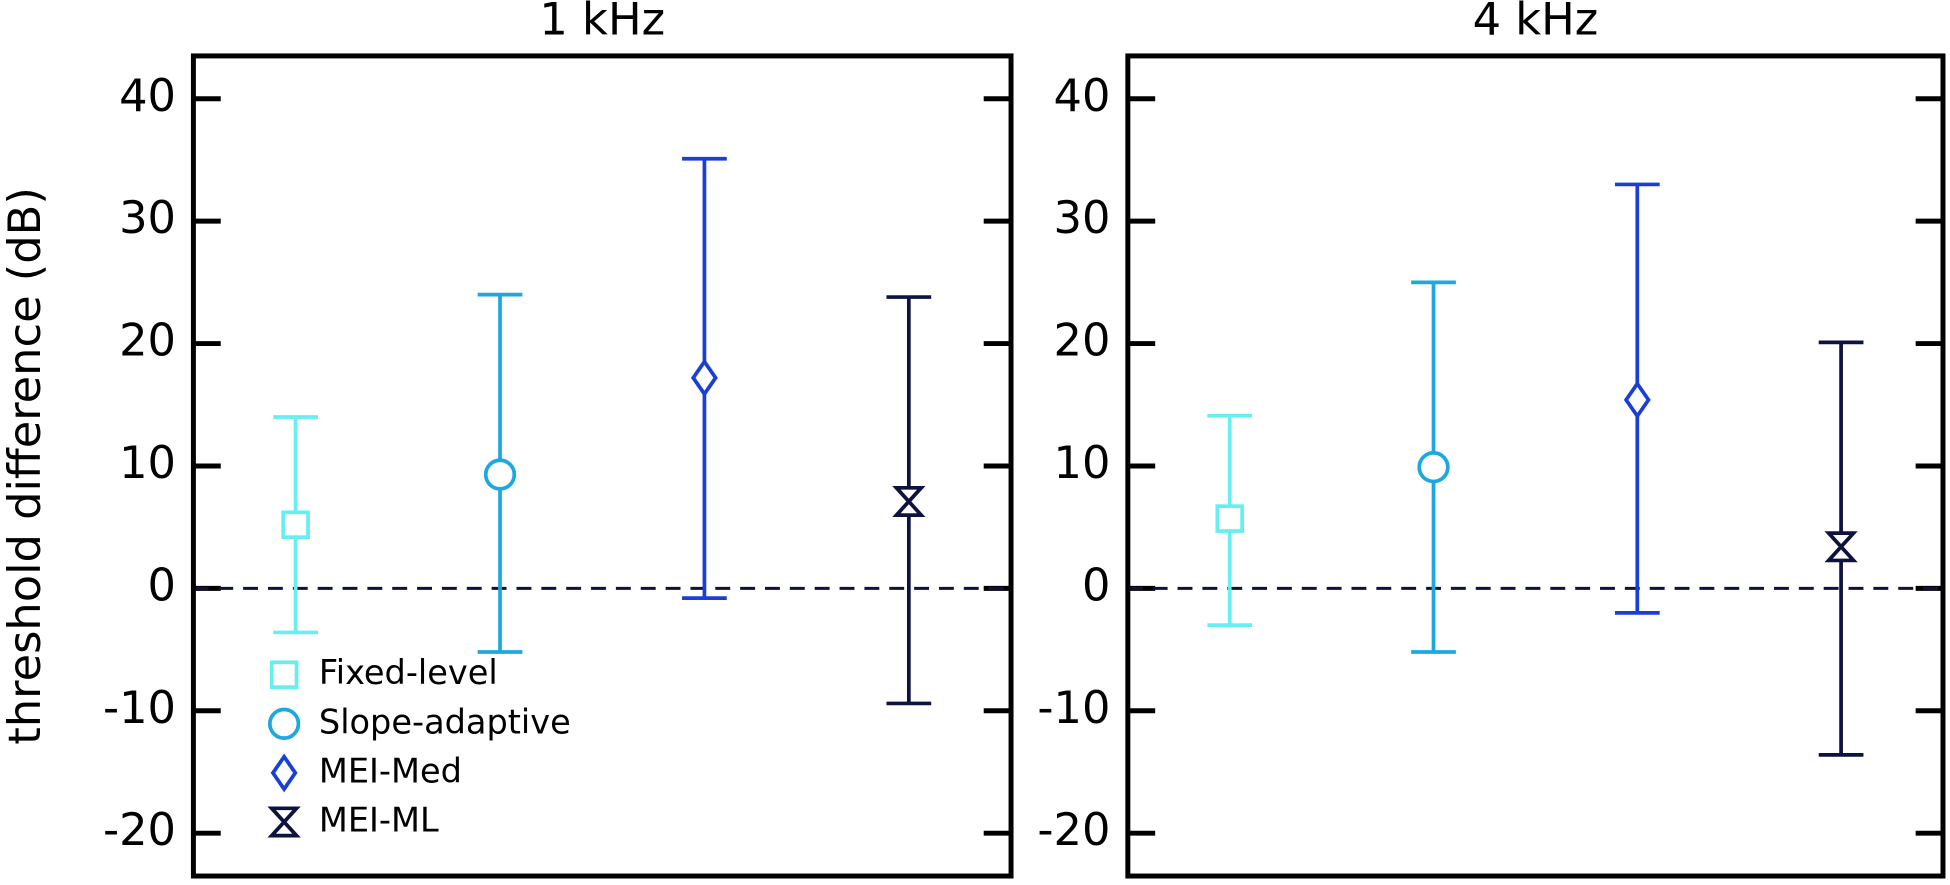 The width and height of the screenshot is (1950, 885). I want to click on y-axis-label: threshold difference (dB), so click(25, 465).